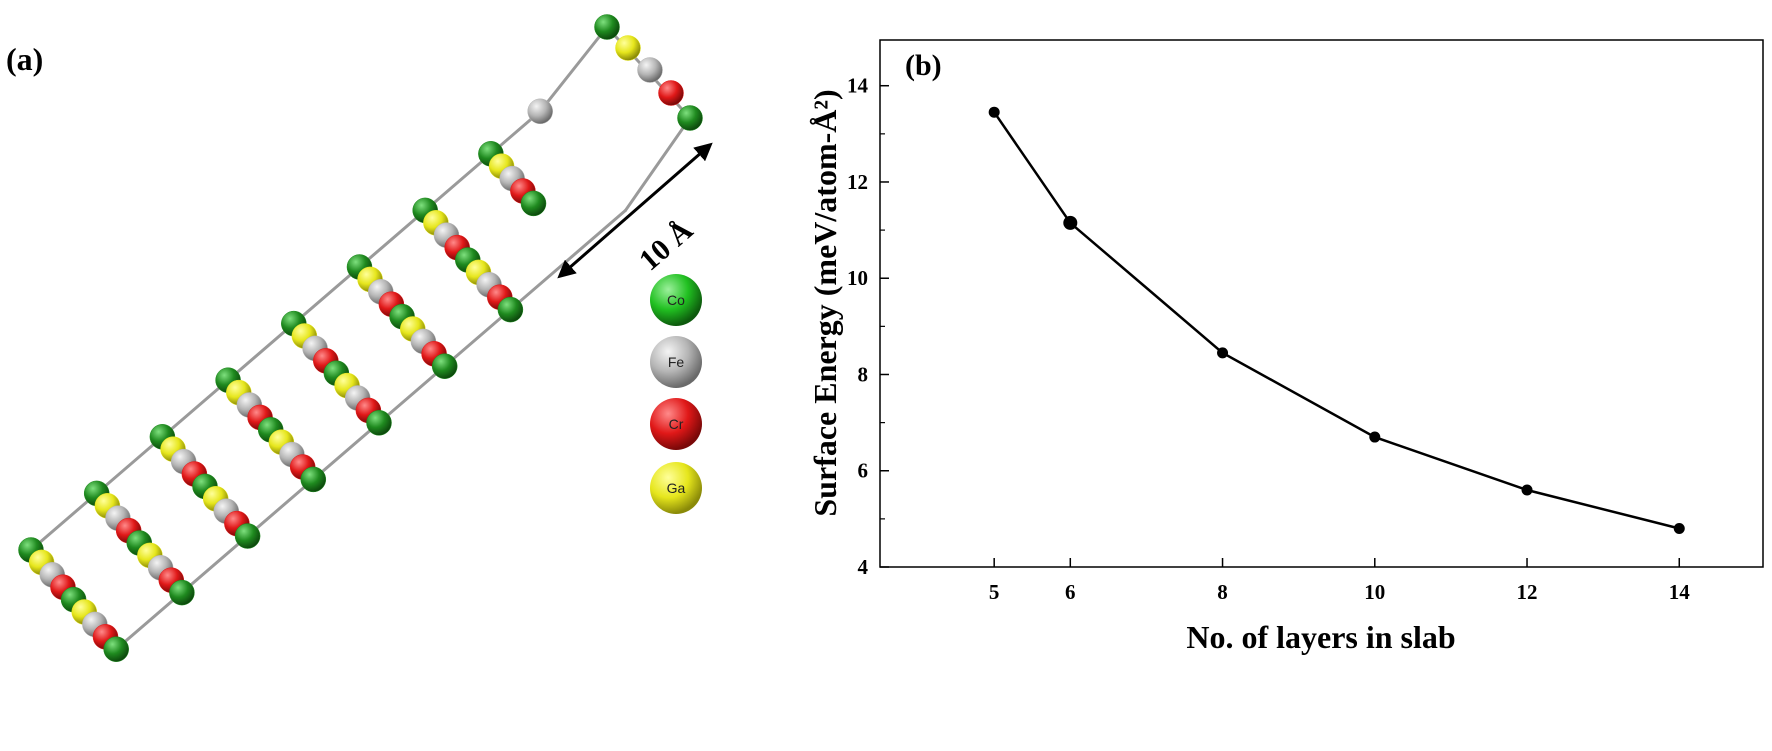 The height and width of the screenshot is (751, 1772). What do you see at coordinates (1374, 592) in the screenshot?
I see `x-tick-label: 10` at bounding box center [1374, 592].